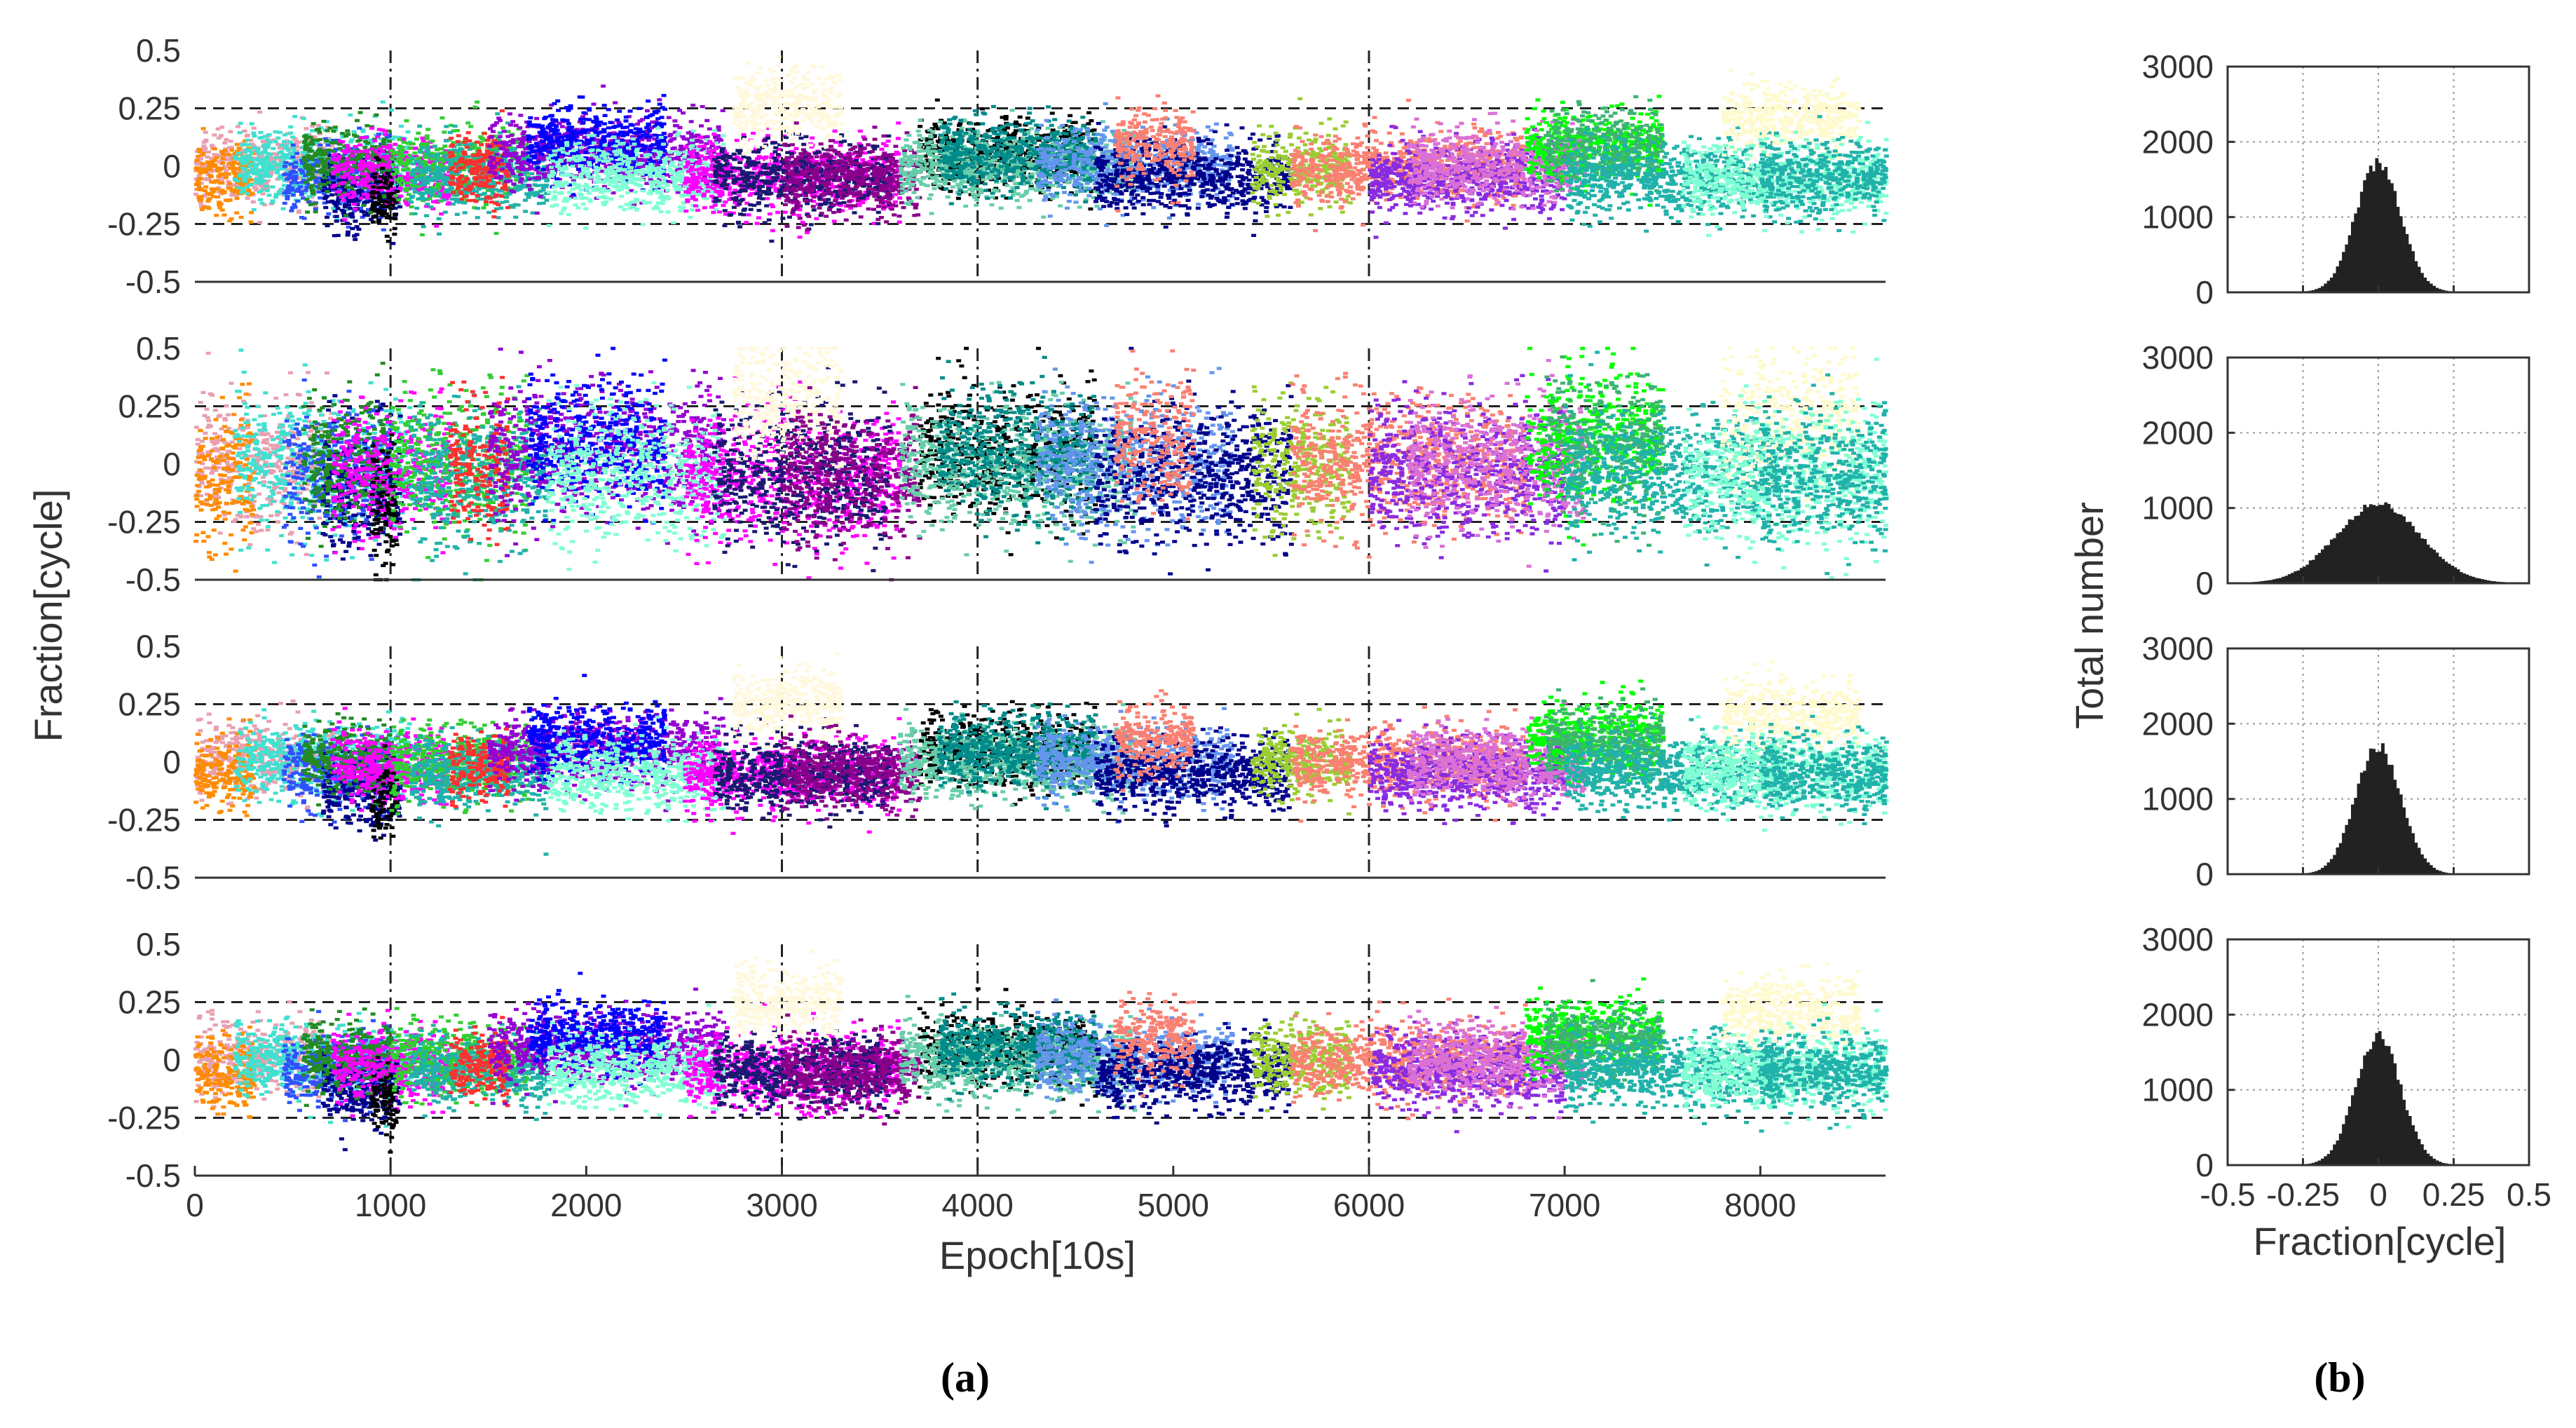  Describe the element at coordinates (998, 464) in the screenshot. I see `scatter-subplot-2: 0.5 0.25 0 -0.25 -0.5` at that location.